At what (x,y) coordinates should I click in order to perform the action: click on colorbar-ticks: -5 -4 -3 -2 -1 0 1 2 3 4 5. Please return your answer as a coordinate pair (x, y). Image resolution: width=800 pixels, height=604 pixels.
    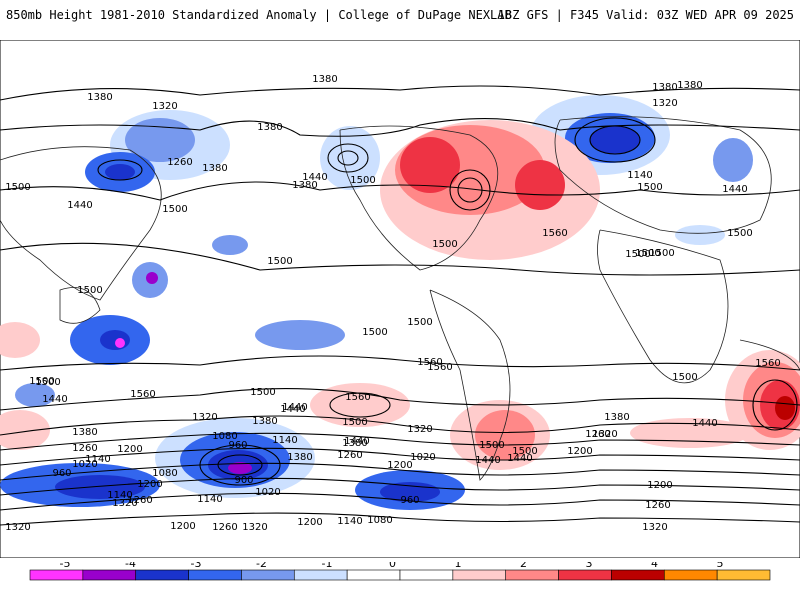
    Looking at the image, I should click on (392, 563).